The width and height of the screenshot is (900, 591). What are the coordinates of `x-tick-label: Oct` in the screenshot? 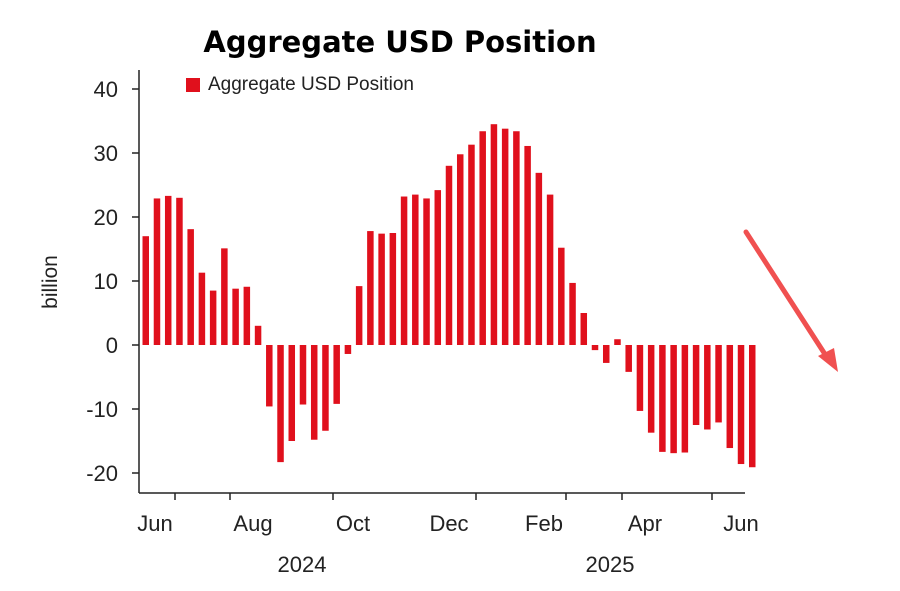 It's located at (353, 523).